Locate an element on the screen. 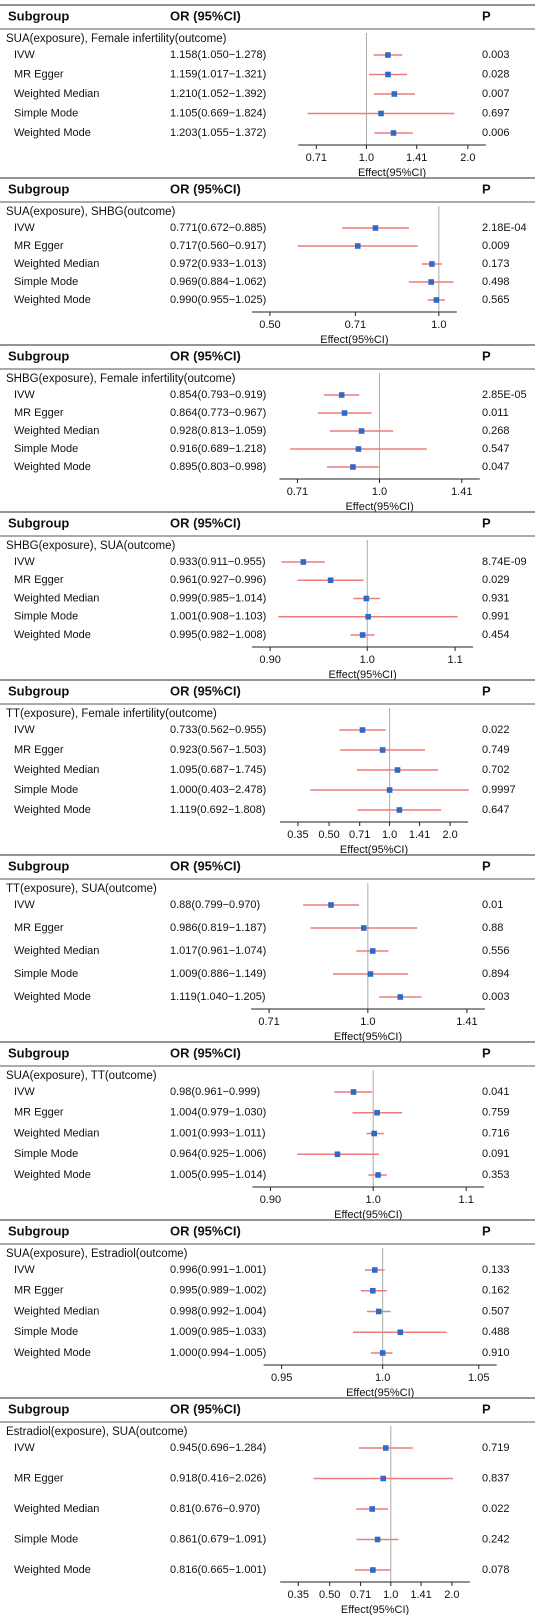 The height and width of the screenshot is (1615, 535). row-p-value: 0.716 is located at coordinates (496, 1133).